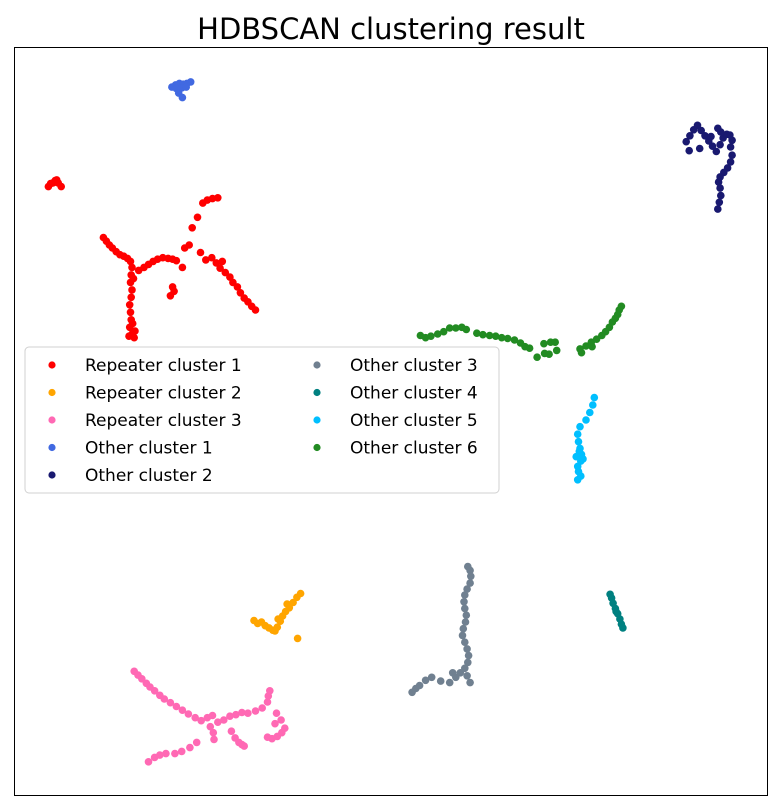 The width and height of the screenshot is (779, 809). Describe the element at coordinates (163, 421) in the screenshot. I see `legend-label-3: Repeater cluster 3` at that location.